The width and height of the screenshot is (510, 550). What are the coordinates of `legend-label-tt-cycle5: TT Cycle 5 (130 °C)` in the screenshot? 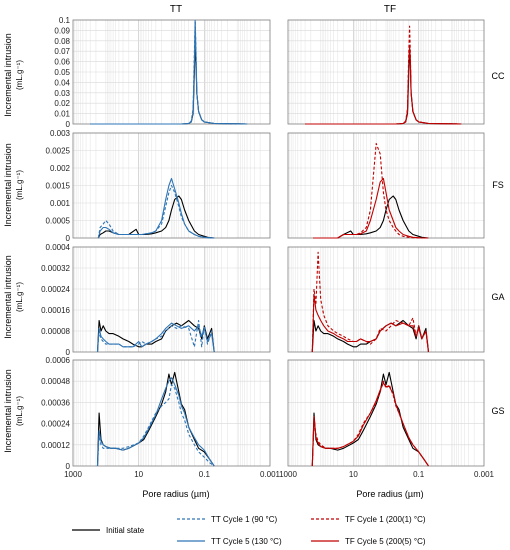 It's located at (246, 541).